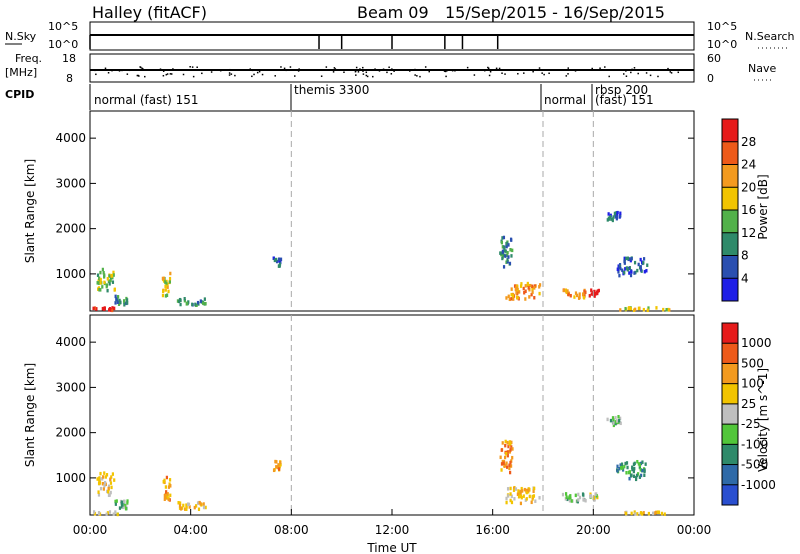  I want to click on beam-title: Beam 09, so click(393, 12).